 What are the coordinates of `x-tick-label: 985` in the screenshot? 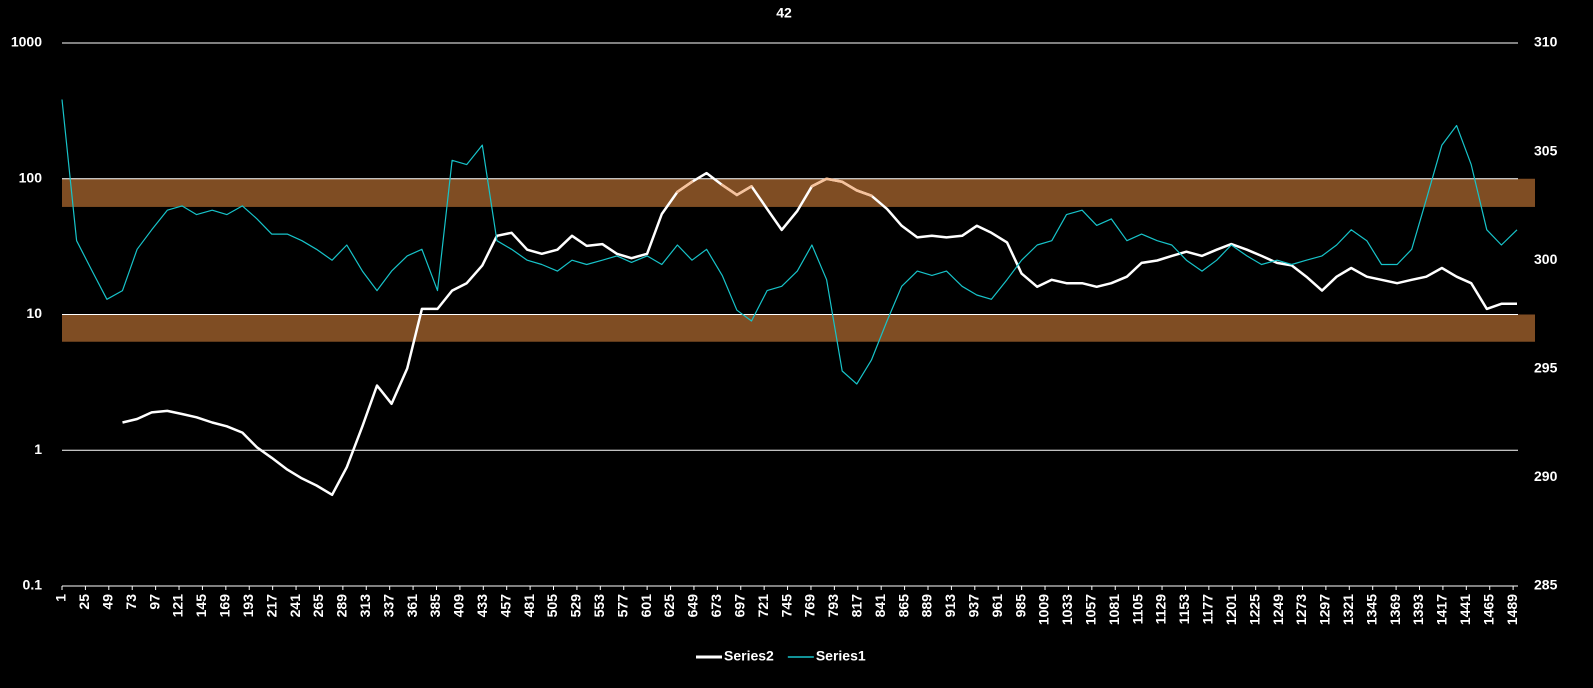 It's located at (1020, 606).